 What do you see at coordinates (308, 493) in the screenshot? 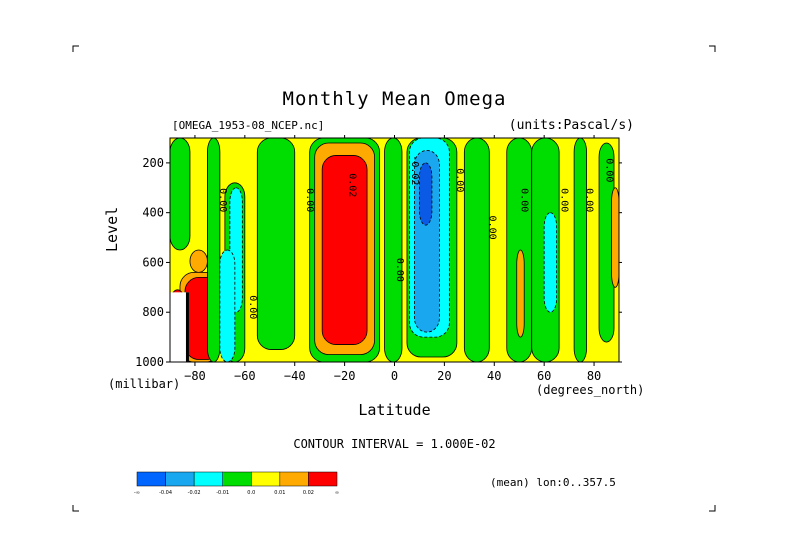
I see `colorbar-label-6: 0.02` at bounding box center [308, 493].